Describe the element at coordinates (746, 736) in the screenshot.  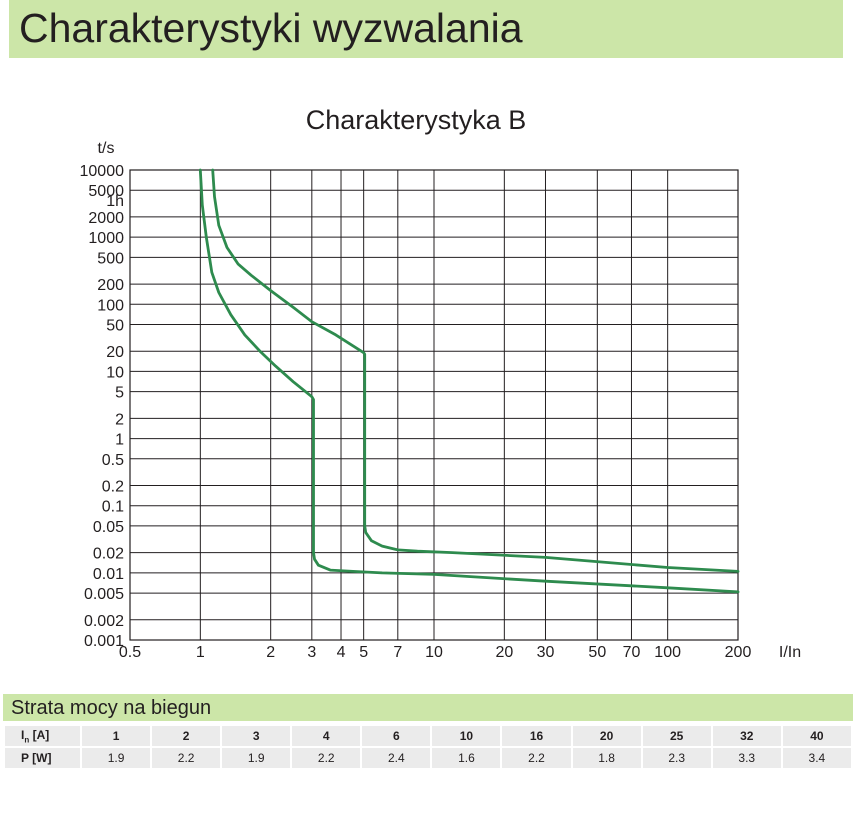
I see `table-cell-current: 32` at that location.